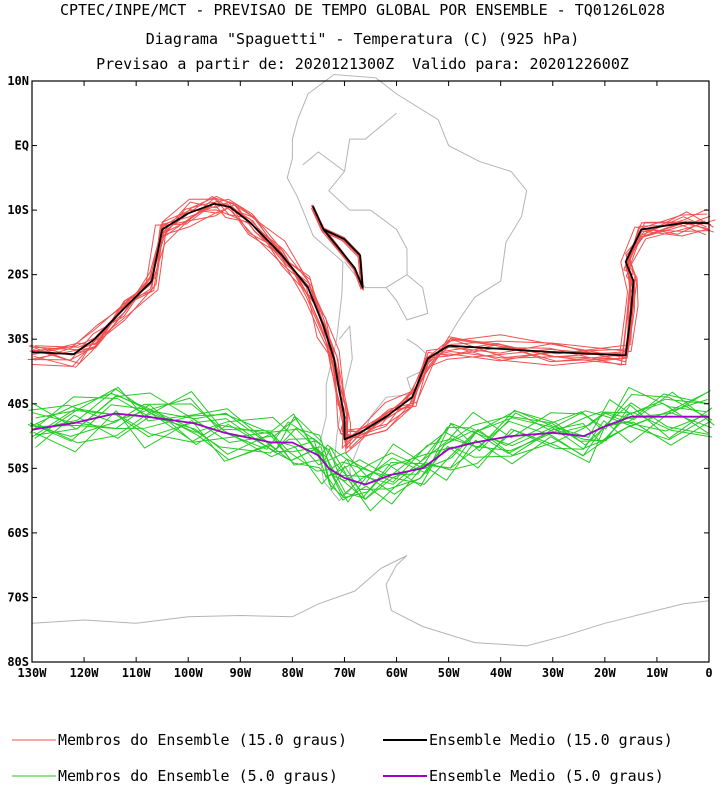 This screenshot has width=725, height=792. Describe the element at coordinates (370, 601) in the screenshot. I see `antarctica-coast` at that location.